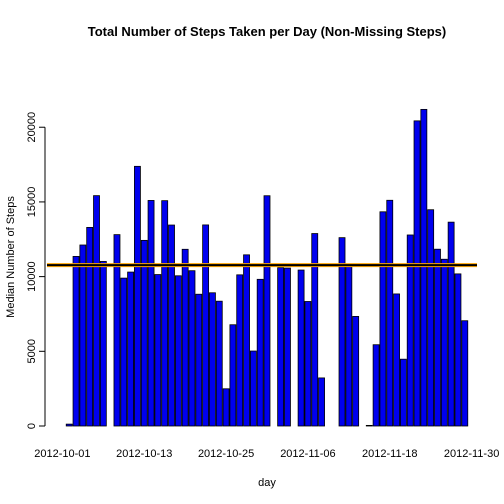  What do you see at coordinates (32, 351) in the screenshot?
I see `y-tick-label-5000: 5000` at bounding box center [32, 351].